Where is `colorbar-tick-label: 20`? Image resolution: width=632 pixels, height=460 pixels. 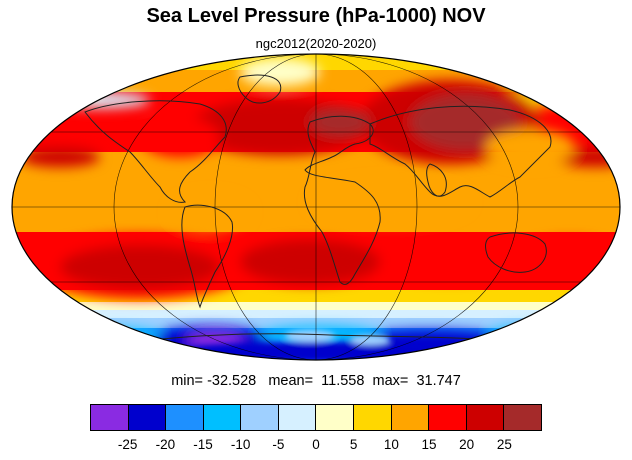 colorbar-tick-label: 20 is located at coordinates (467, 444).